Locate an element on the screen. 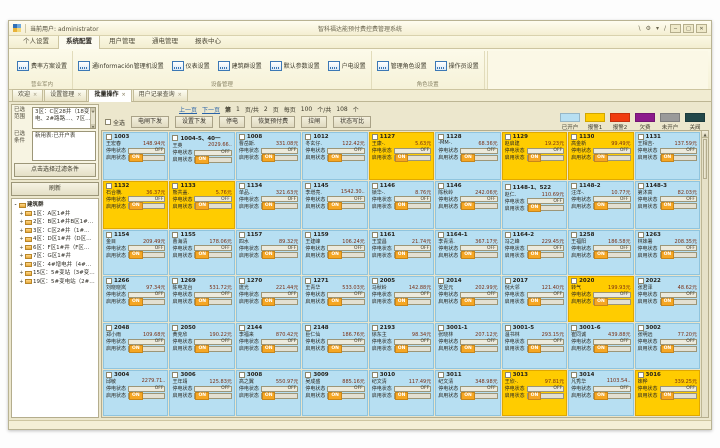  meter-cell: 1263 林妹署 208.35元 停电状态 OFF 启用状态 ON is located at coordinates (667, 252).